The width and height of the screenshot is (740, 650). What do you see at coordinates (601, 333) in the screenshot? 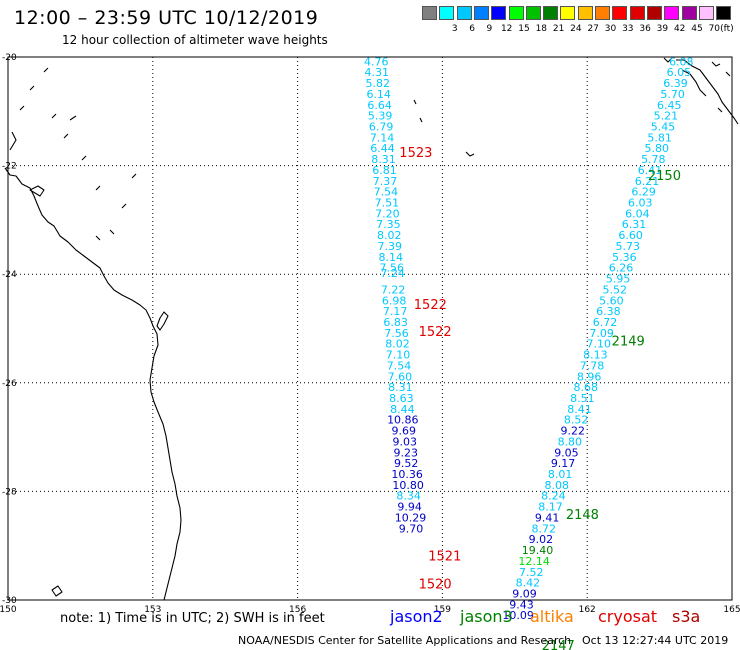
I see `wave-height-value: 7.09` at bounding box center [601, 333].